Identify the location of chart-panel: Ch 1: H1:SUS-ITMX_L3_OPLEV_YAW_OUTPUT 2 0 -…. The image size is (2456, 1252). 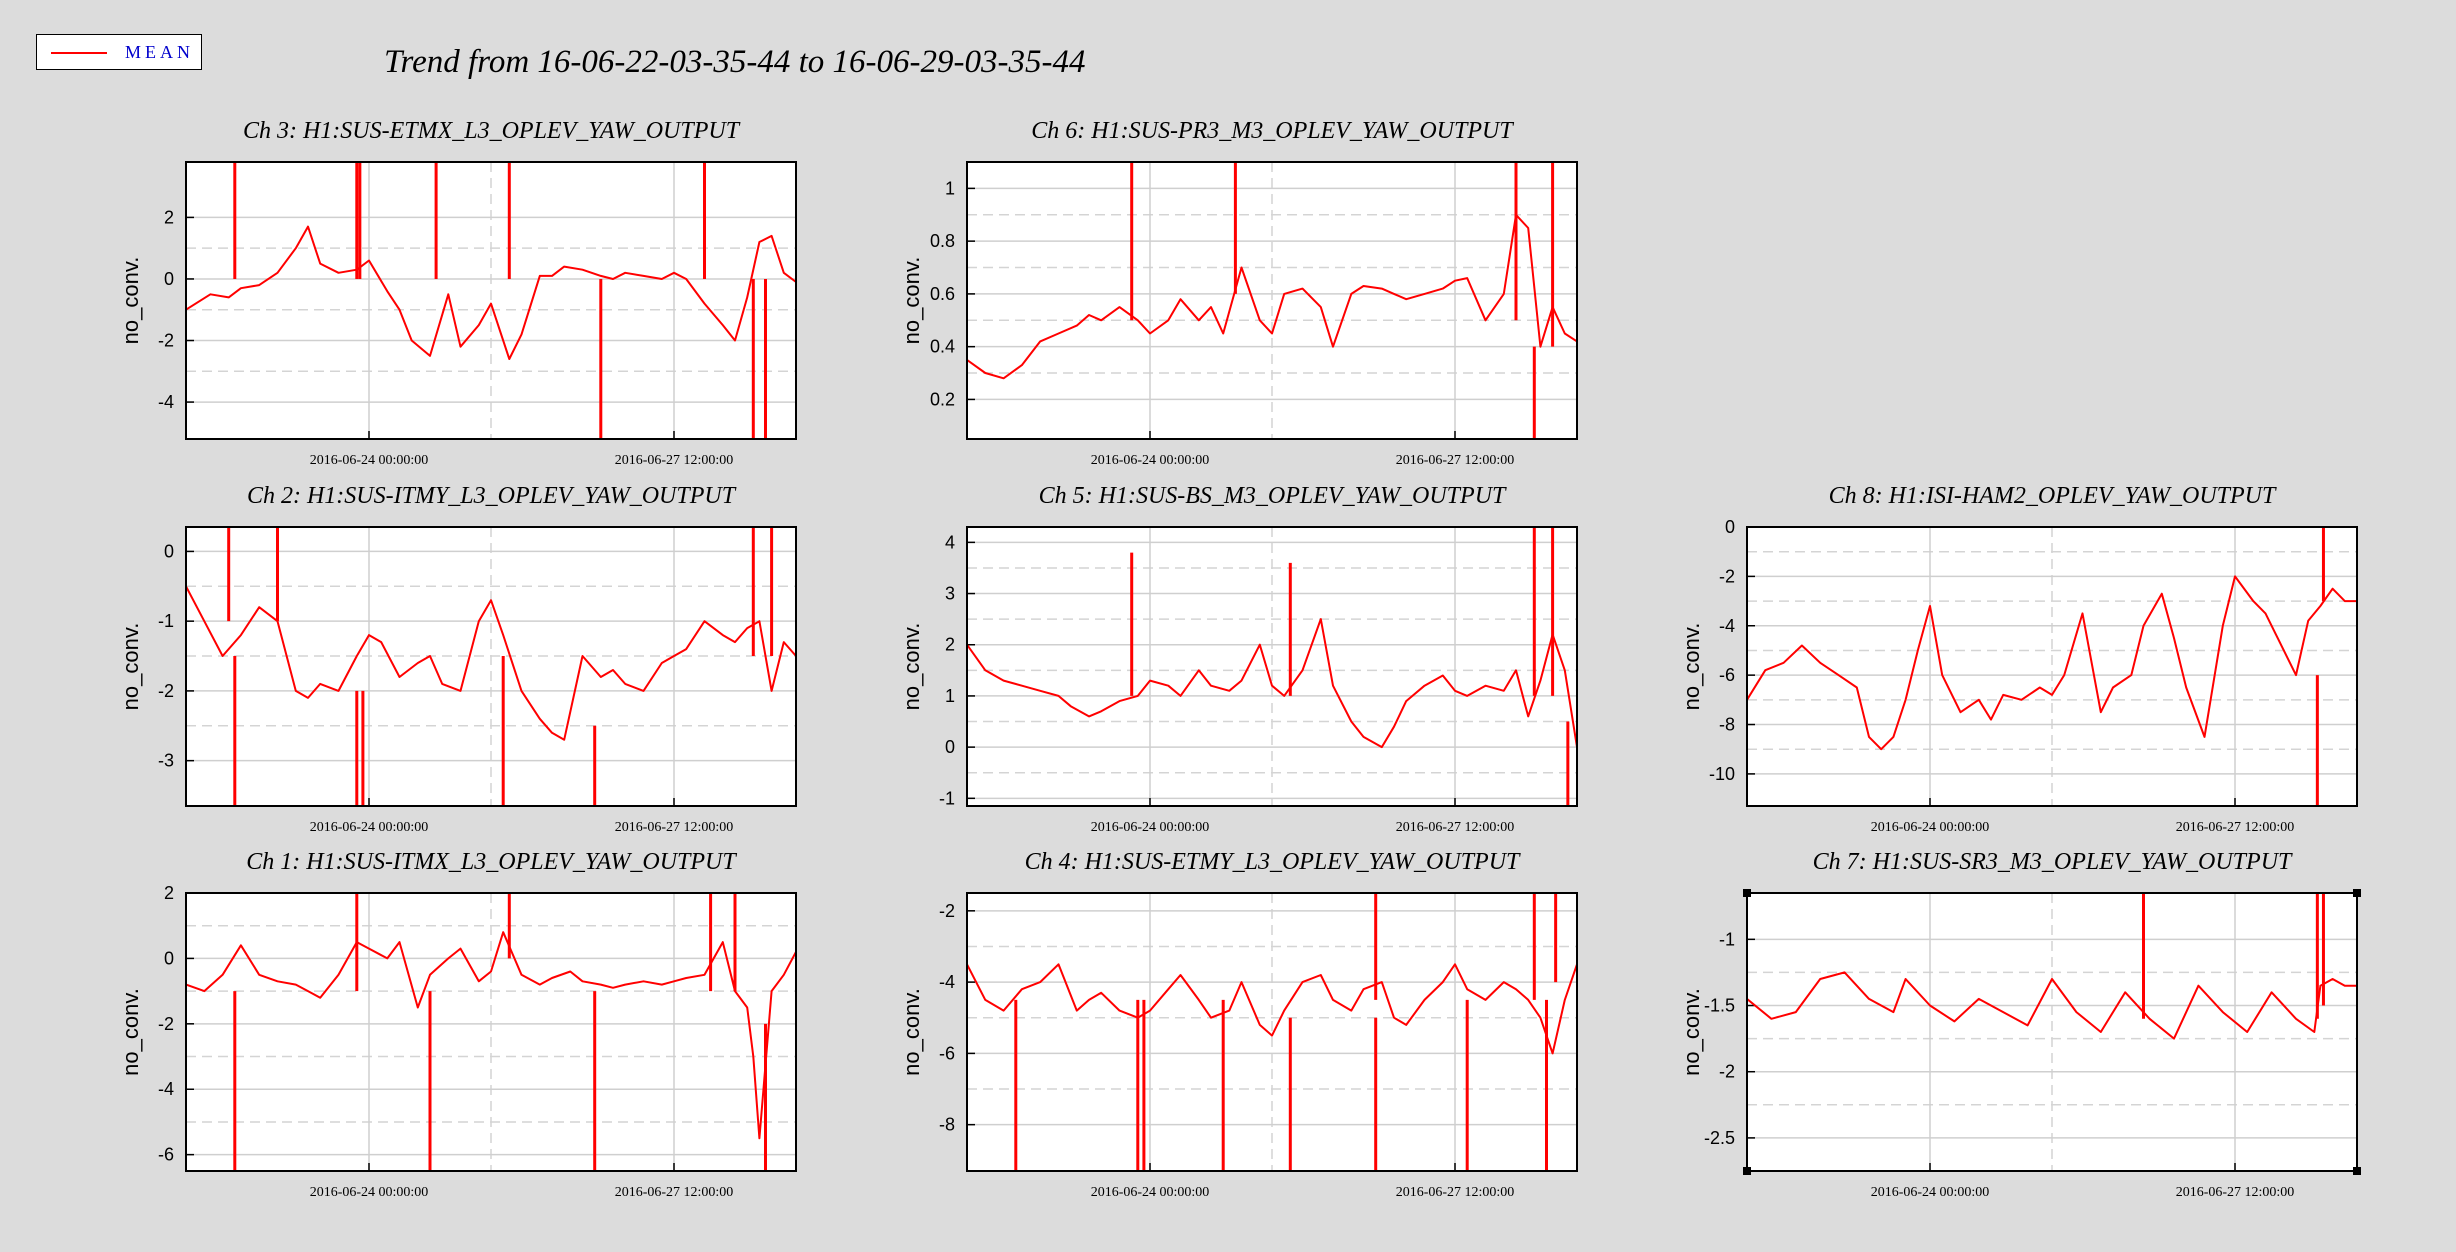
(457, 1024).